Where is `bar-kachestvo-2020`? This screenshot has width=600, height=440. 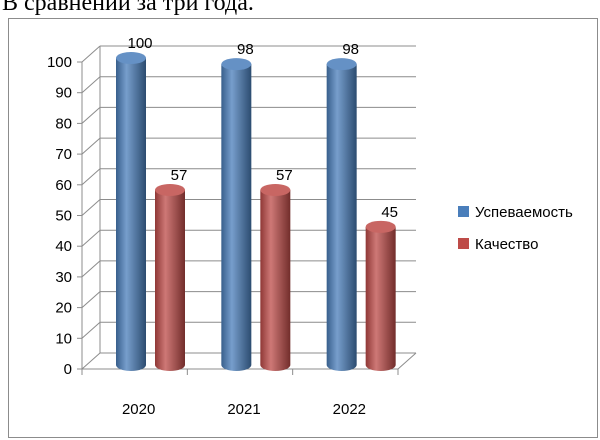
bar-kachestvo-2020 is located at coordinates (170, 277).